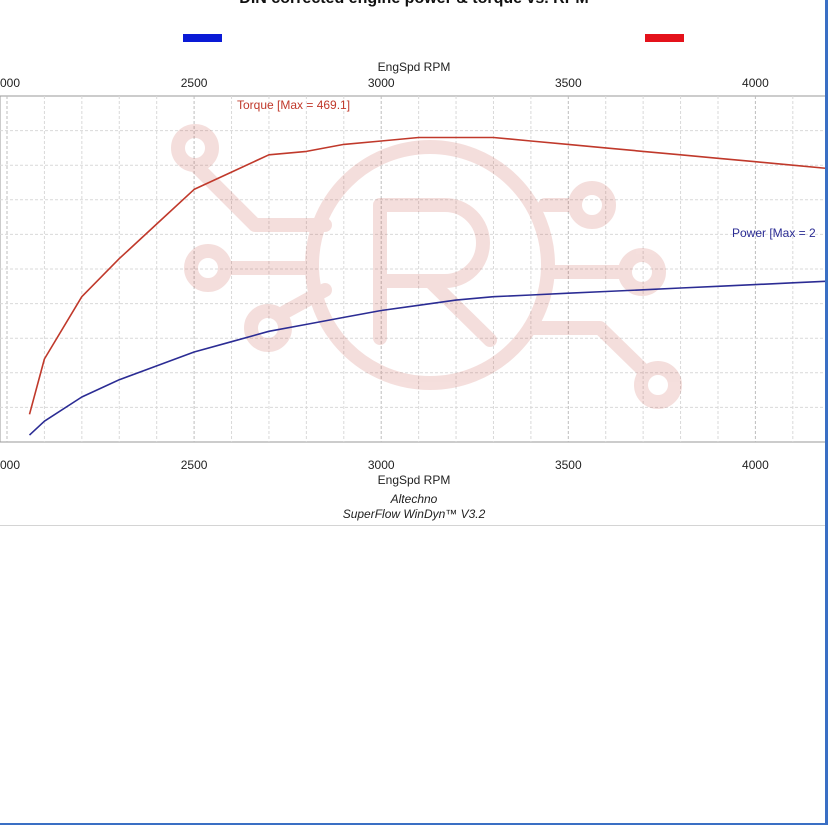 This screenshot has width=828, height=825. What do you see at coordinates (414, 824) in the screenshot?
I see `window-frame-bottom` at bounding box center [414, 824].